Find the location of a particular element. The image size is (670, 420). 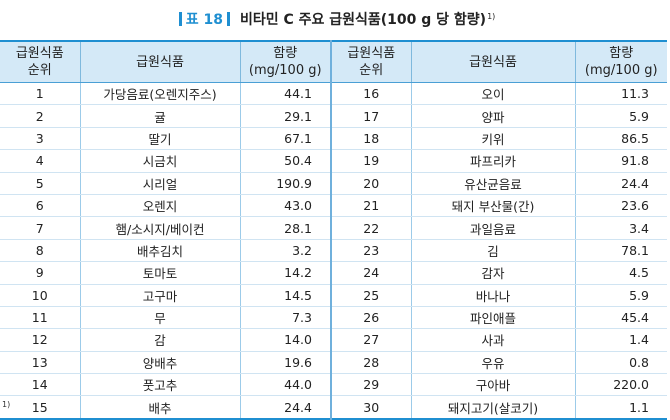

caption-bar-right is located at coordinates (228, 19).